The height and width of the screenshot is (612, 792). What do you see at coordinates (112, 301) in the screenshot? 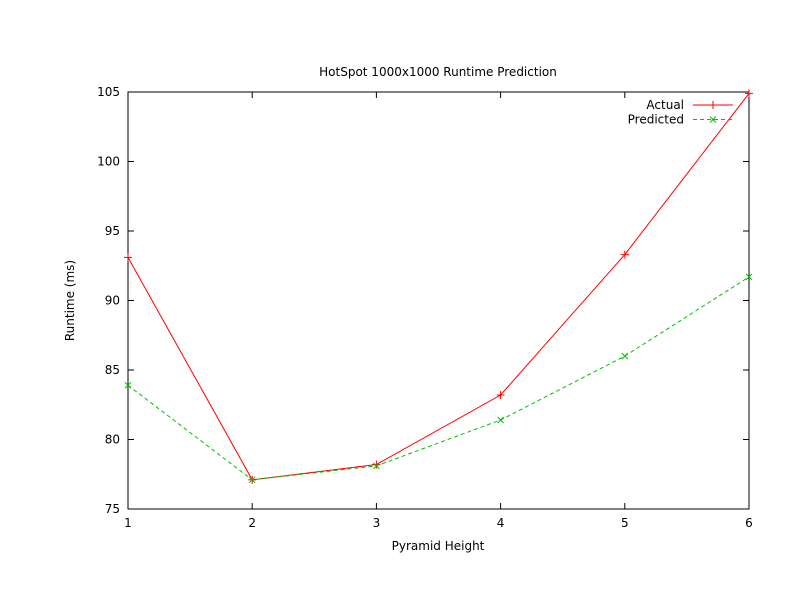
I see `y-tick-label: 90` at bounding box center [112, 301].